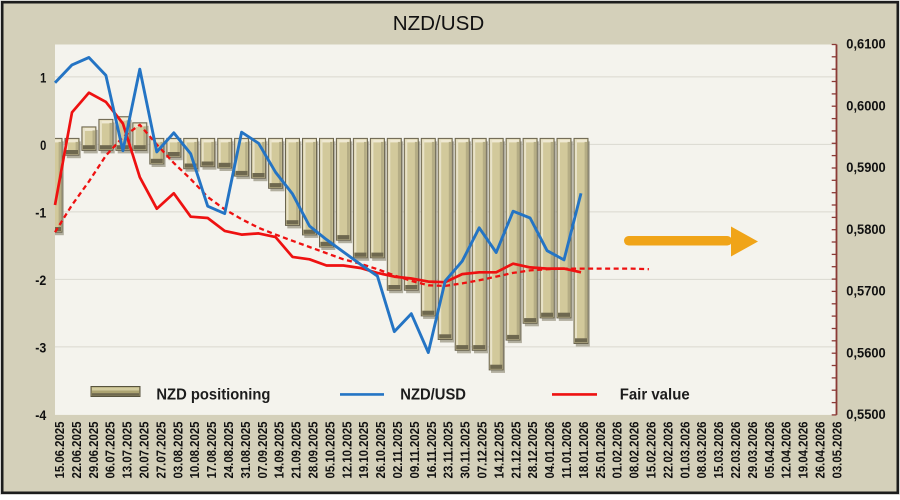 Image resolution: width=900 pixels, height=500 pixels. I want to click on svg-text: 28.12.2025, so click(532, 450).